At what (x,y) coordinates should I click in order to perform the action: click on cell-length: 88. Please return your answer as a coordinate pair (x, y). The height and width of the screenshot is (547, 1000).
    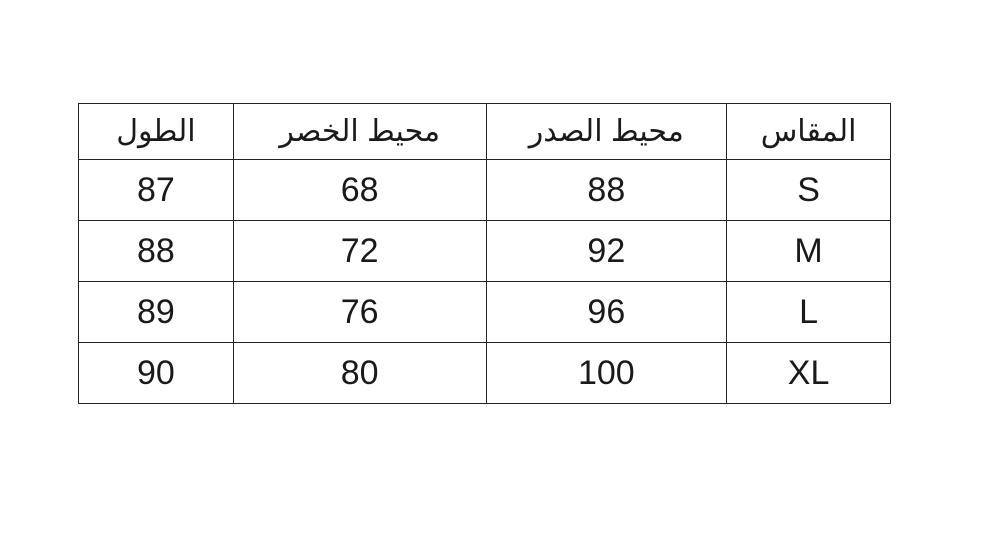
    Looking at the image, I should click on (156, 251).